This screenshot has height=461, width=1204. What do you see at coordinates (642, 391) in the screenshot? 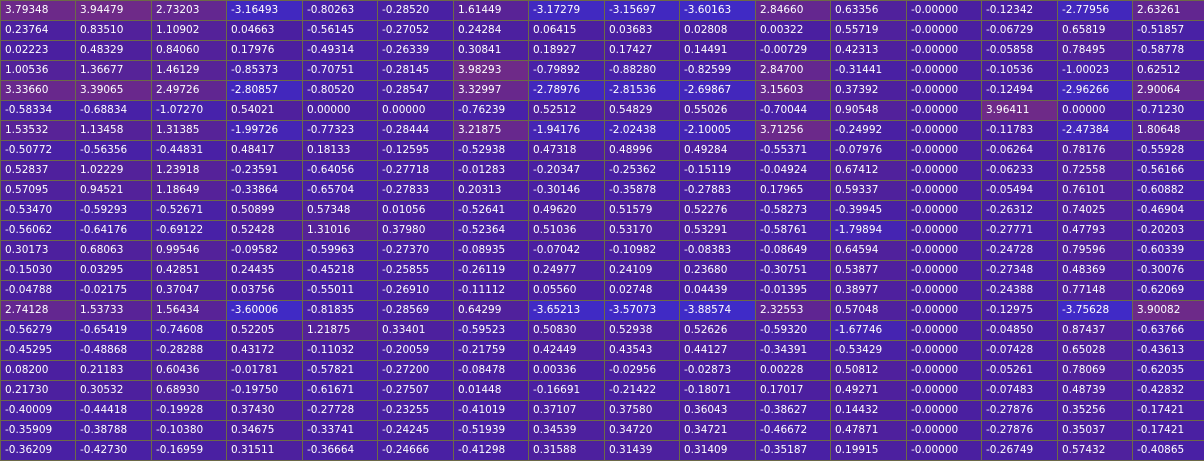
I see `heatmap-cell: -0.21422` at bounding box center [642, 391].